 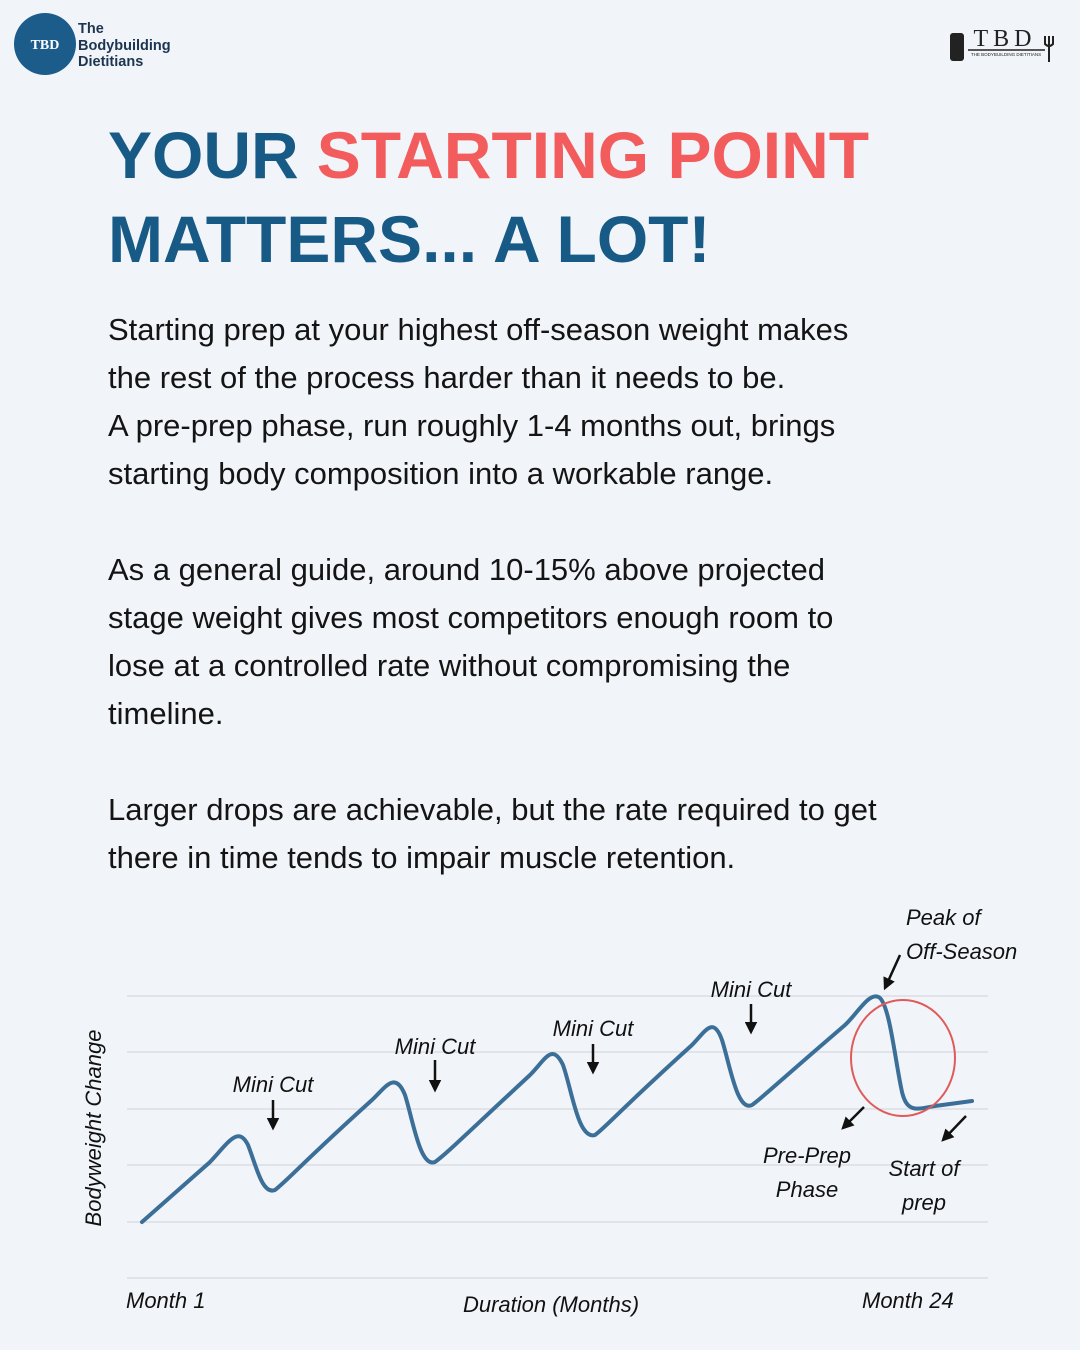 I want to click on badge-text: TBD, so click(x=45, y=45).